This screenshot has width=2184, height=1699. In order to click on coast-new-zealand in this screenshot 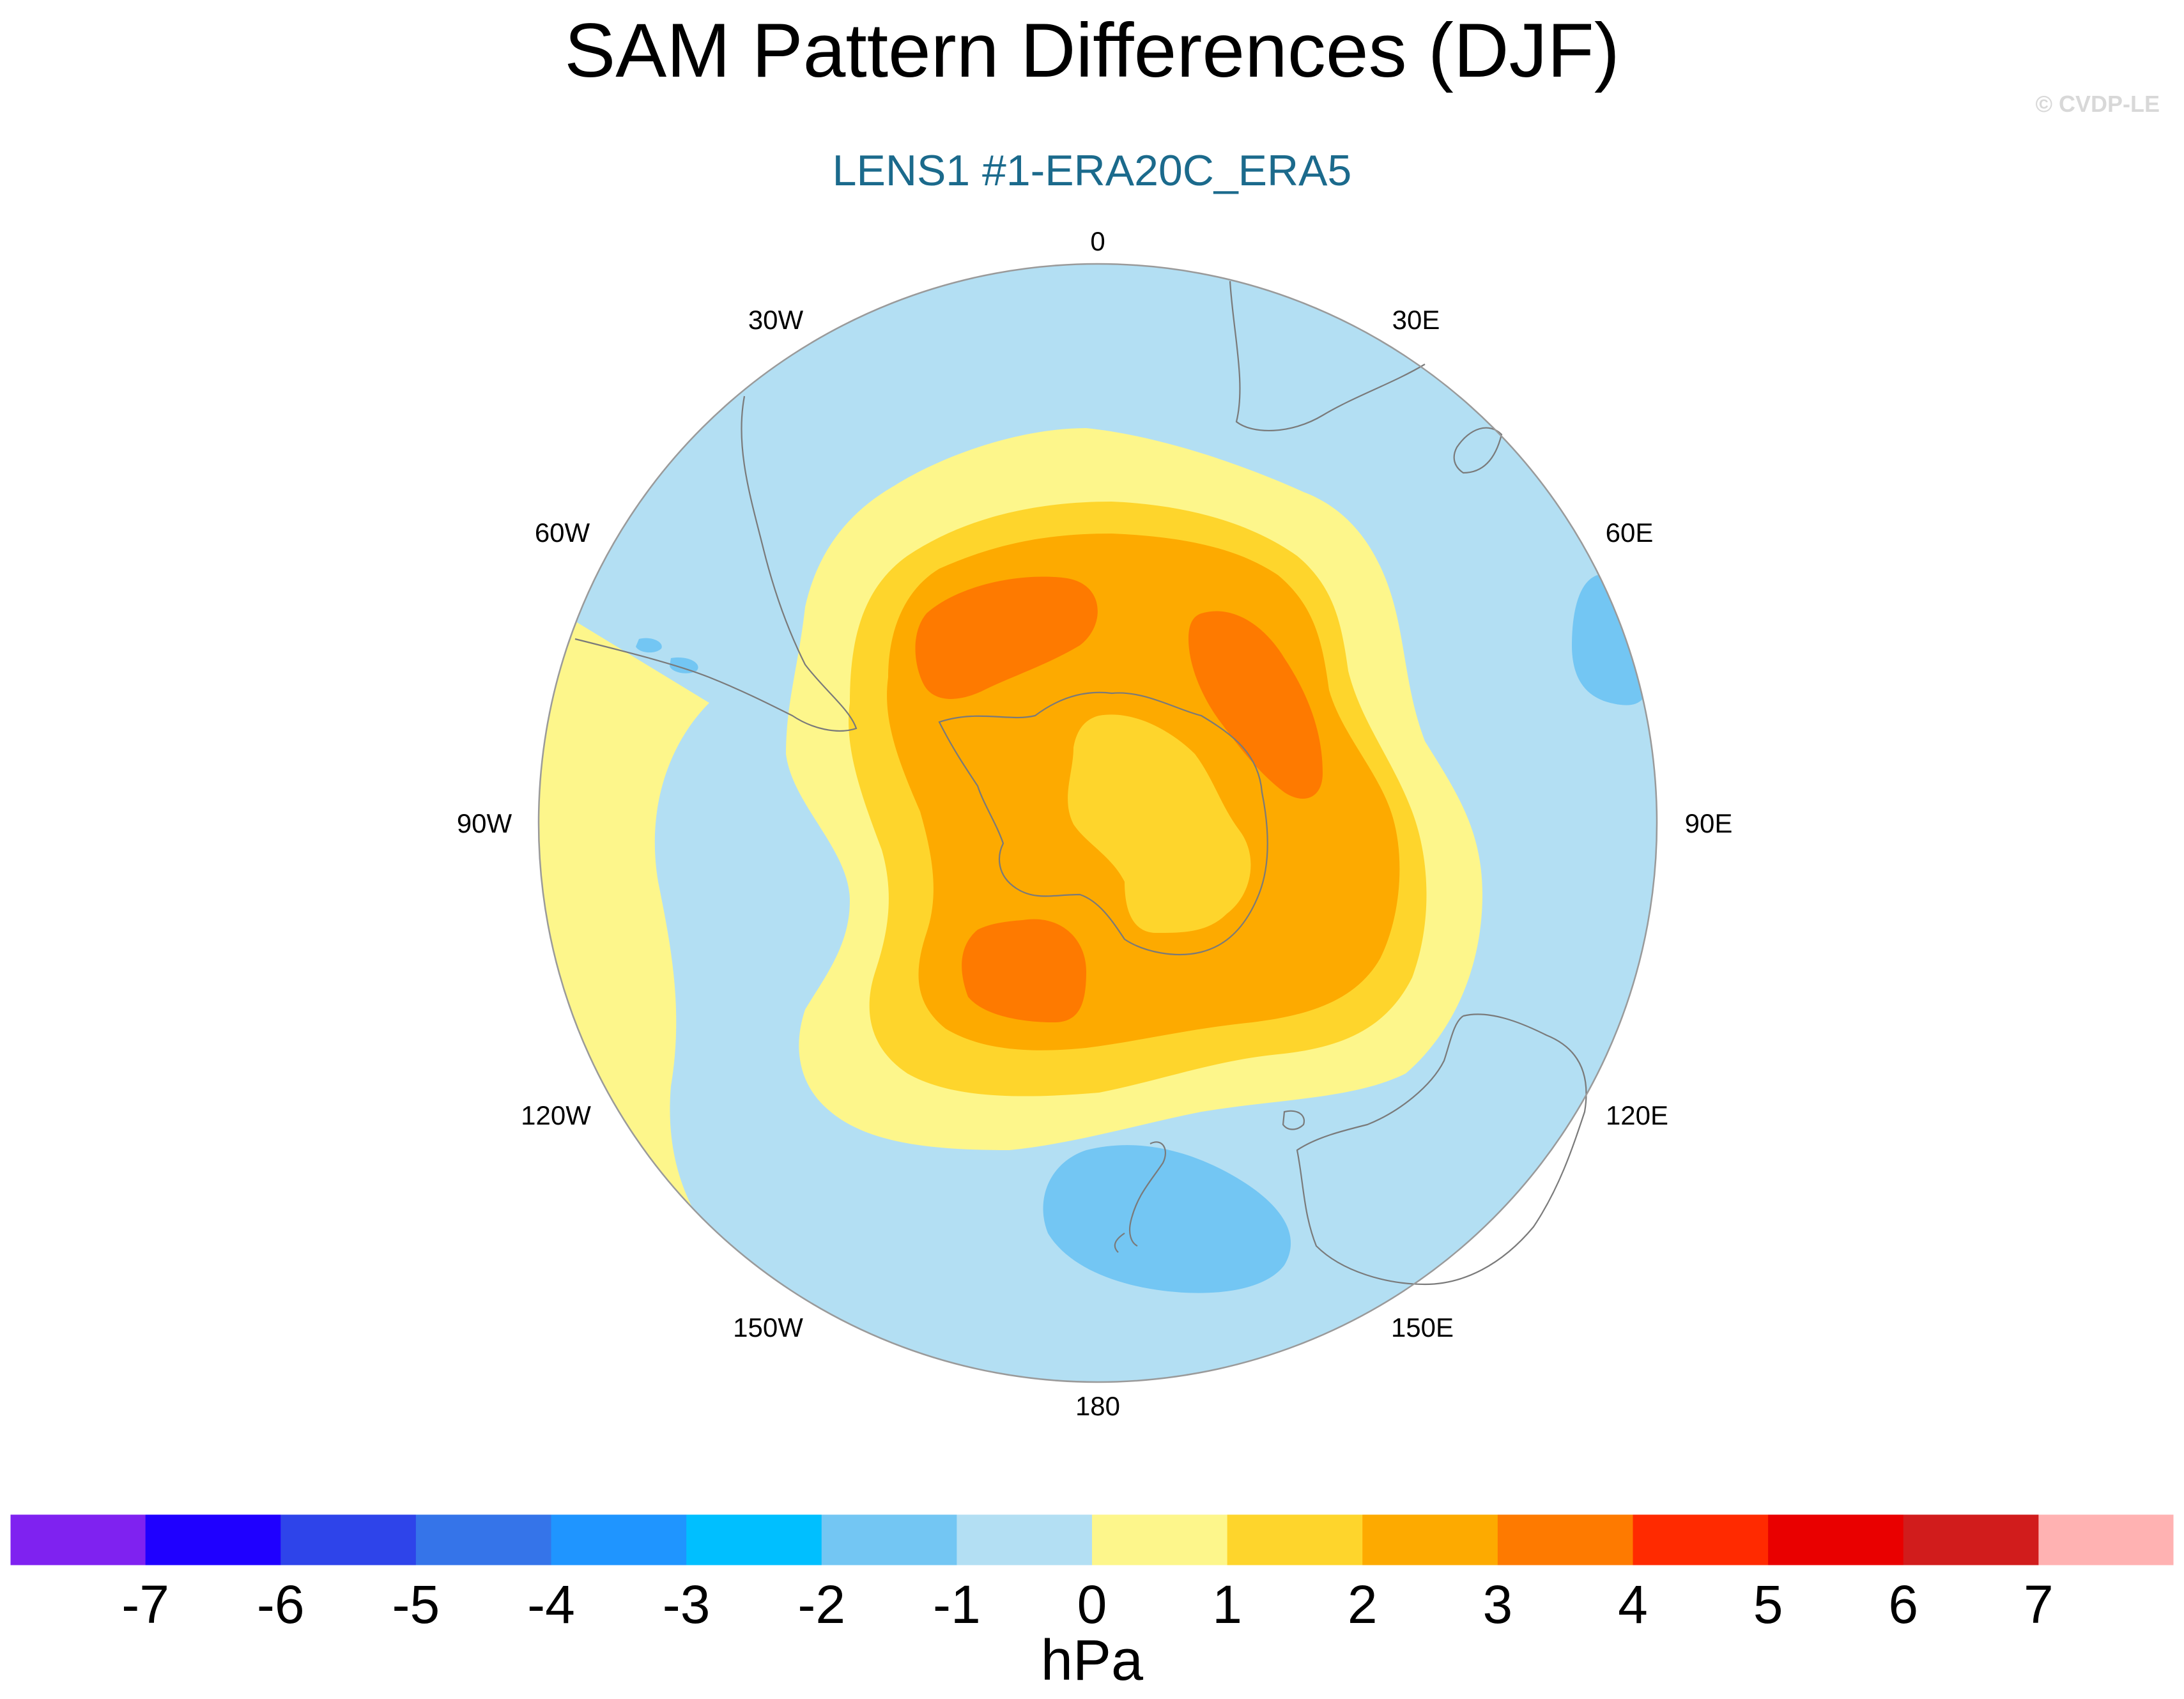, I will do `click(1140, 1197)`.